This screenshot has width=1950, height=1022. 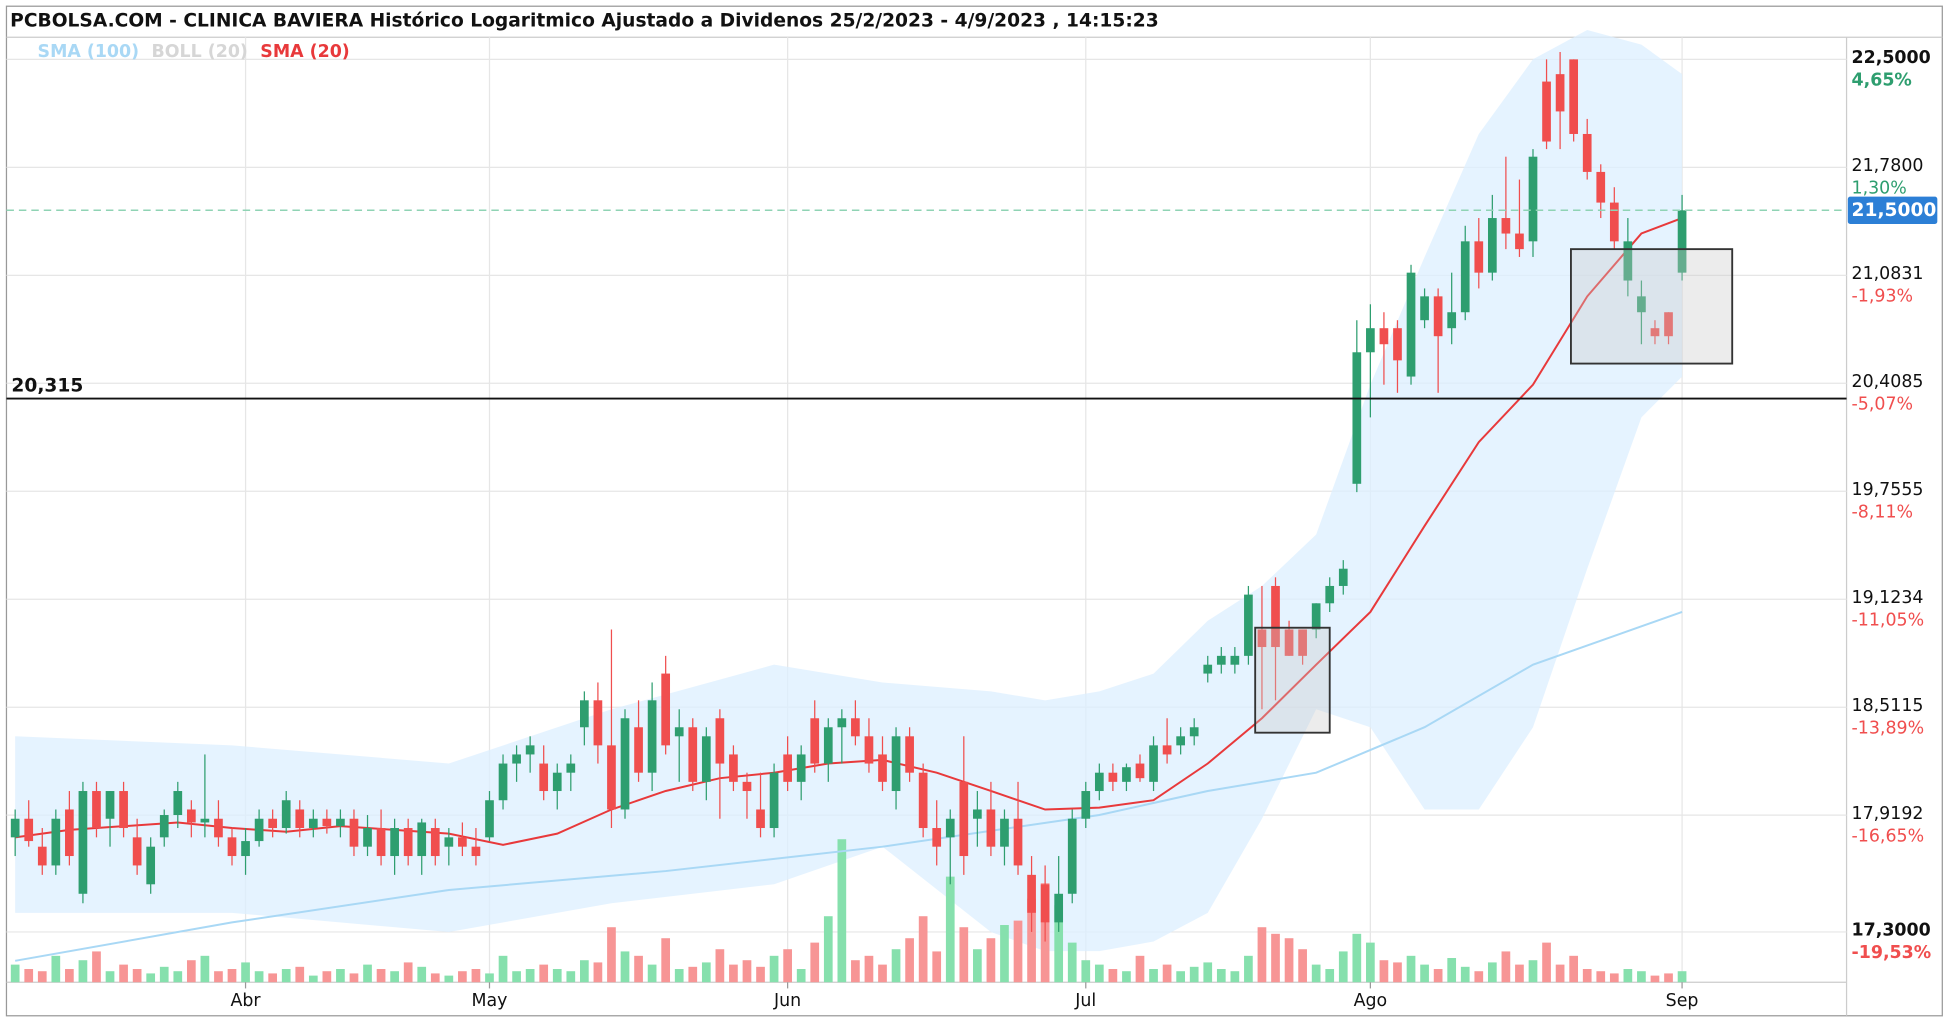 What do you see at coordinates (1888, 728) in the screenshot?
I see `y-tick-change-label: -13,89%` at bounding box center [1888, 728].